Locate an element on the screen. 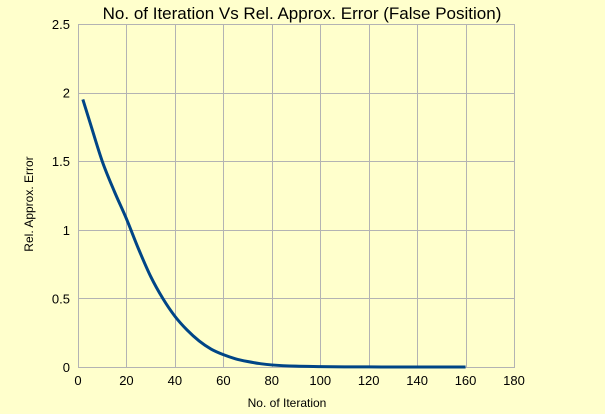 The height and width of the screenshot is (414, 605). x-tick-label: 60 is located at coordinates (223, 380).